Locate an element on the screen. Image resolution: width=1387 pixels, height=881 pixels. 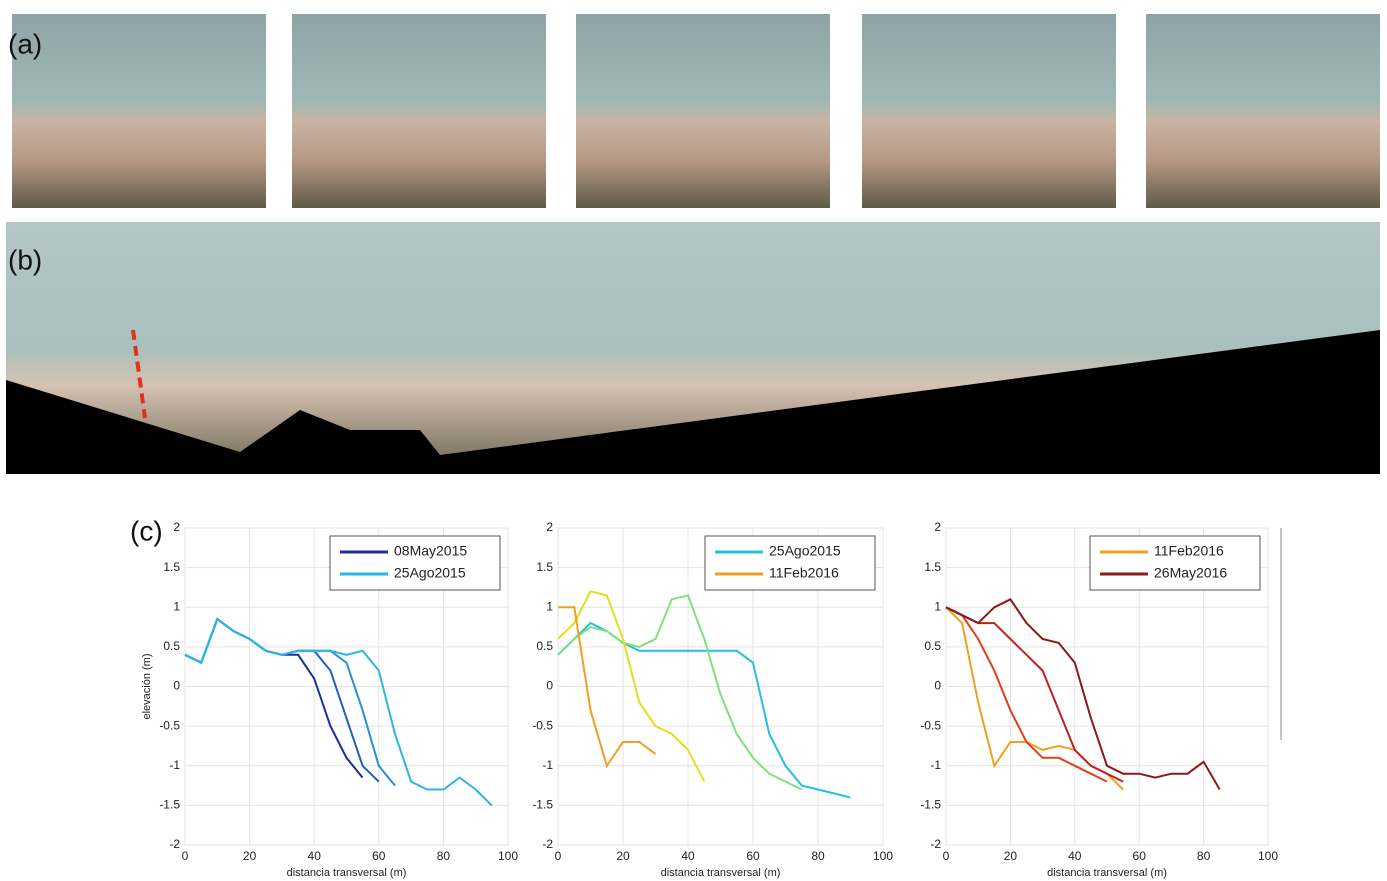
legend-label: 08May2015 is located at coordinates (430, 551).